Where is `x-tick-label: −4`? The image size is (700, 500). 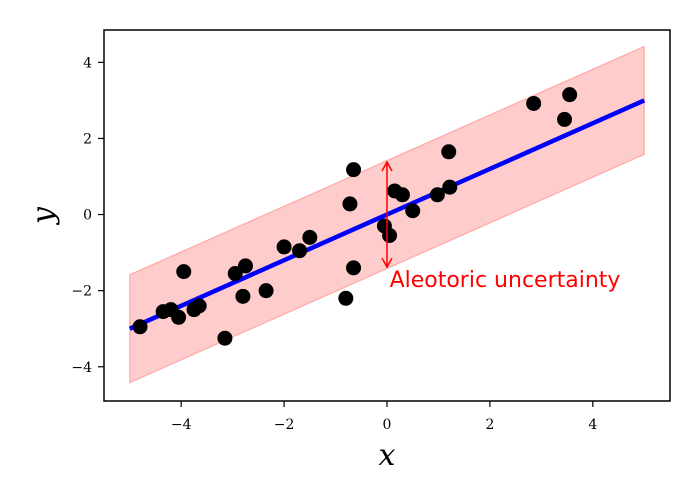 x-tick-label: −4 is located at coordinates (181, 425).